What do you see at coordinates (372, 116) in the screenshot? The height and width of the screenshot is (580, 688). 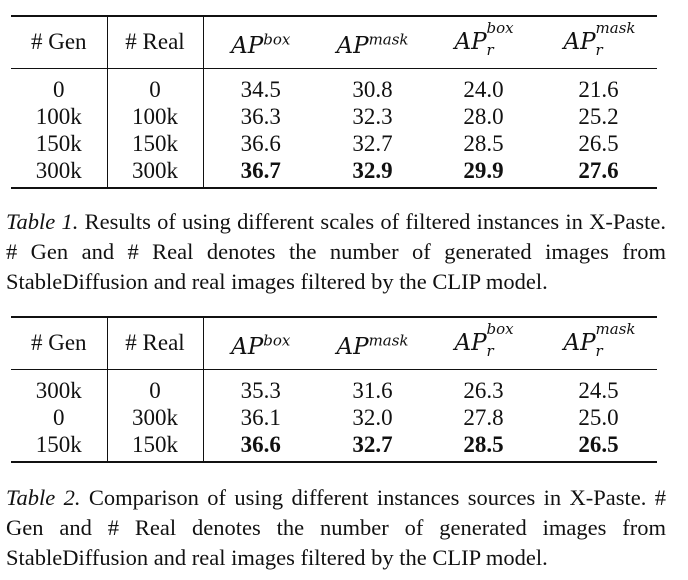 I see `cell-ap-mask: 32.3` at bounding box center [372, 116].